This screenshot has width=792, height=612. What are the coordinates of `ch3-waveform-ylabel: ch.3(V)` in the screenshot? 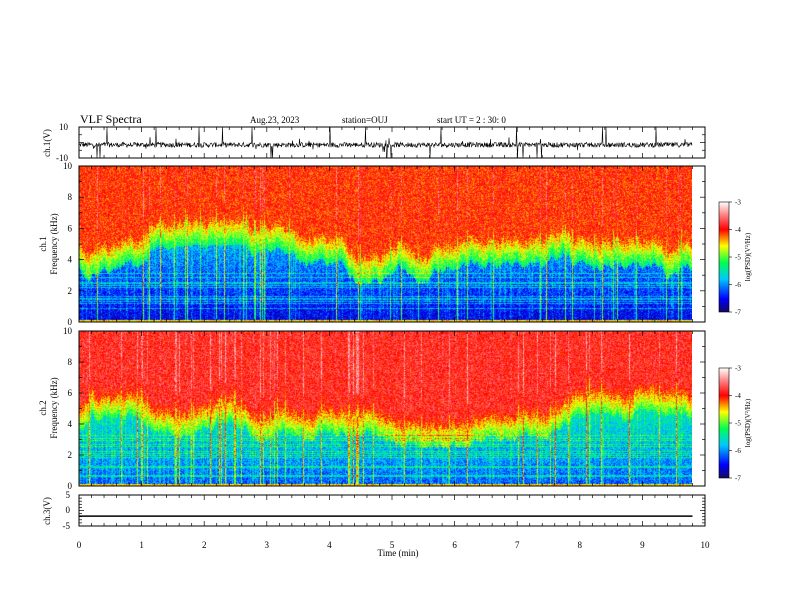 It's located at (47, 511).